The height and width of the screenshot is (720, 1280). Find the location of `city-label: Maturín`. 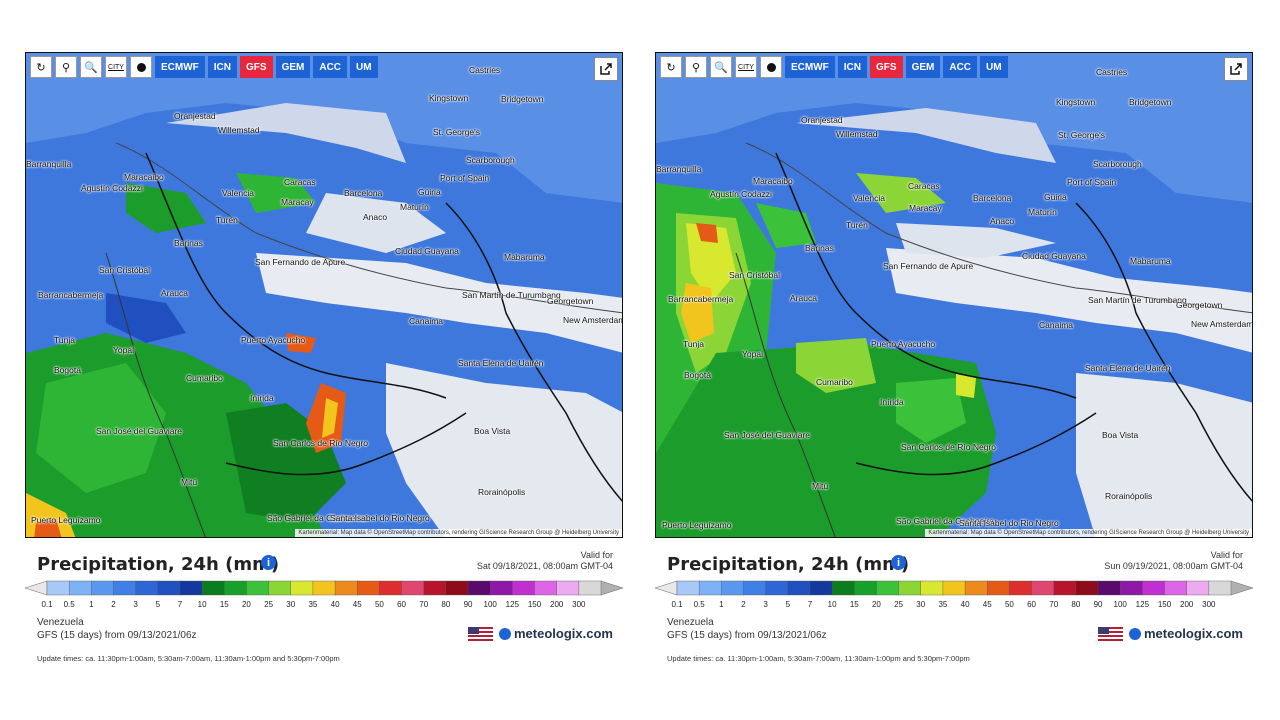

city-label: Maturín is located at coordinates (414, 207).